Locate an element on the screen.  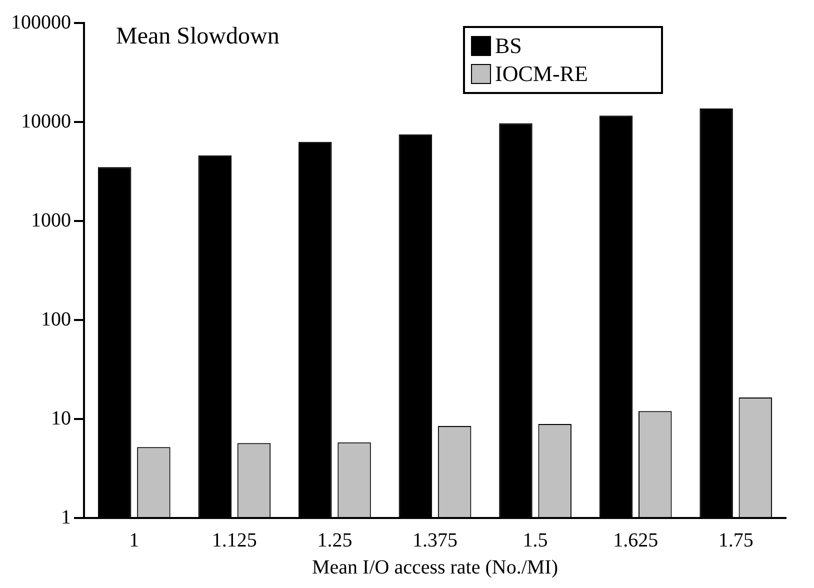
x-tick-label: 1.625 is located at coordinates (635, 540).